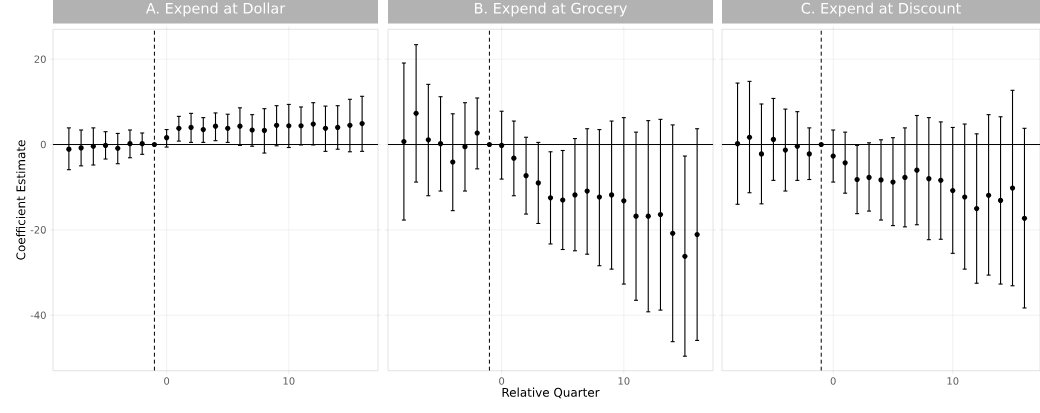  I want to click on y-tick-label: 0, so click(43, 144).